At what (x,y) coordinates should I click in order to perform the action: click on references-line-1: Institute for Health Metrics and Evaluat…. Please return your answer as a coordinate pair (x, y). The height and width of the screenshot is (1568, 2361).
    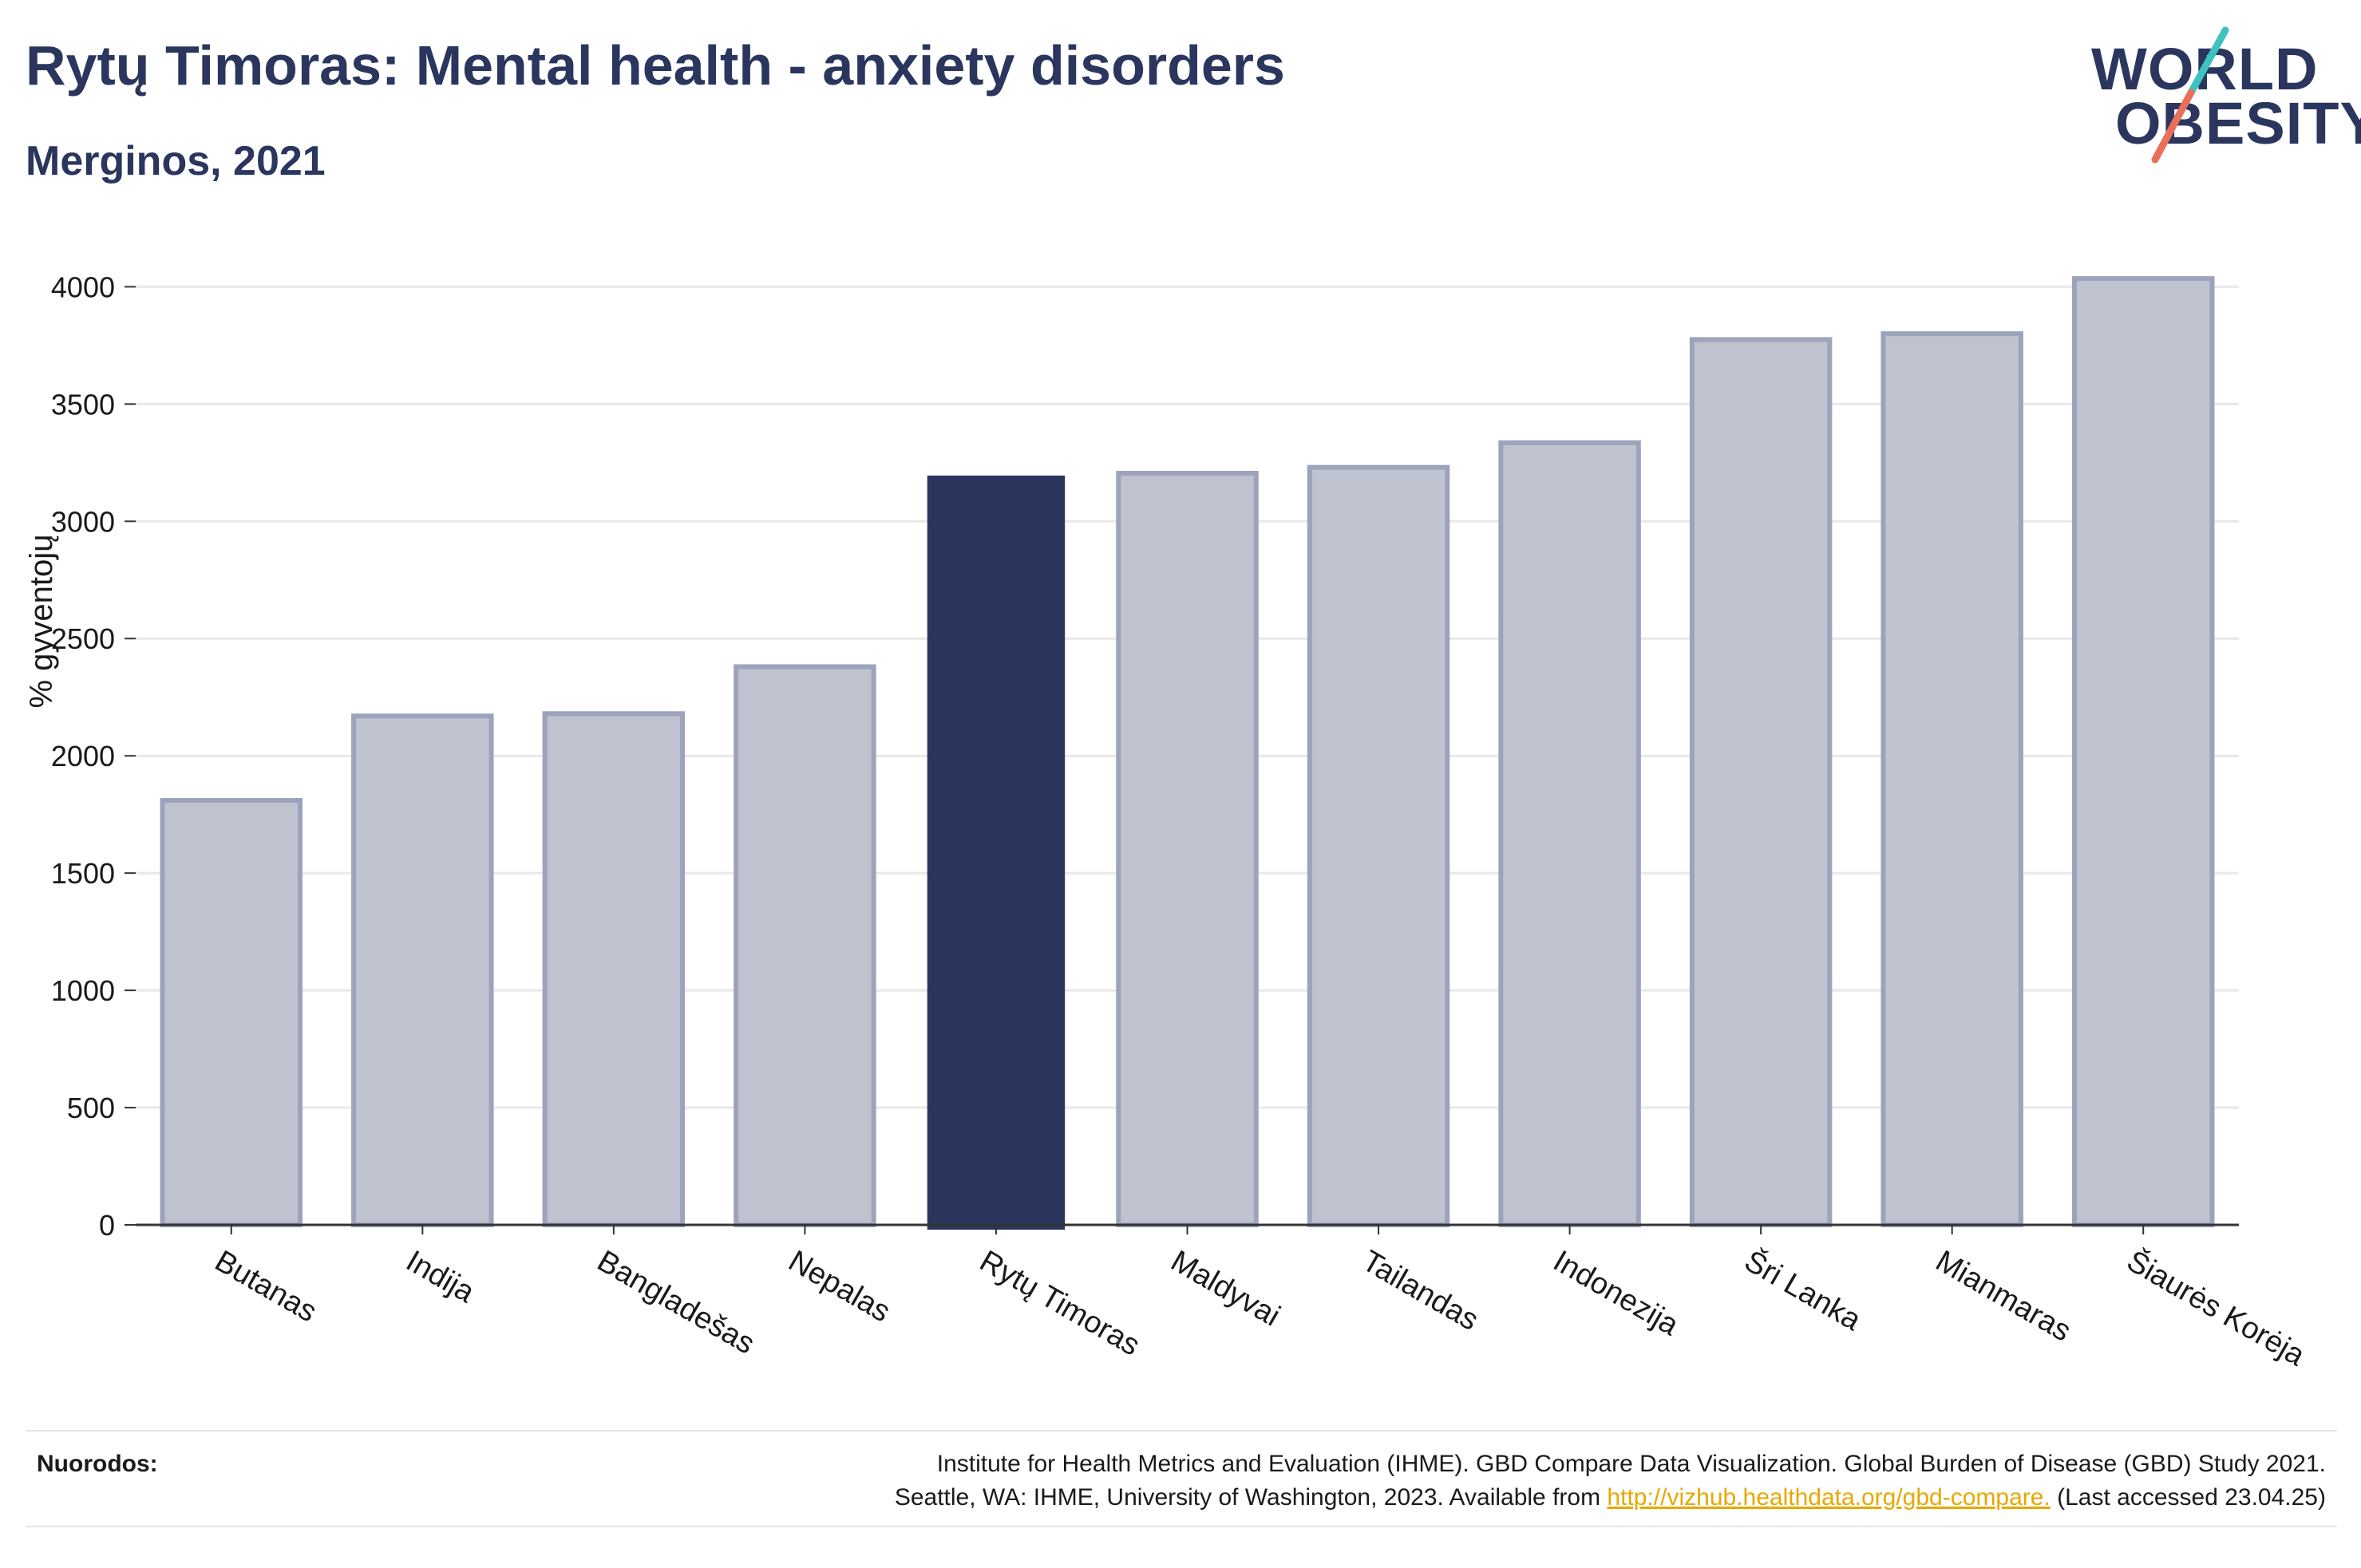
    Looking at the image, I should click on (1631, 1464).